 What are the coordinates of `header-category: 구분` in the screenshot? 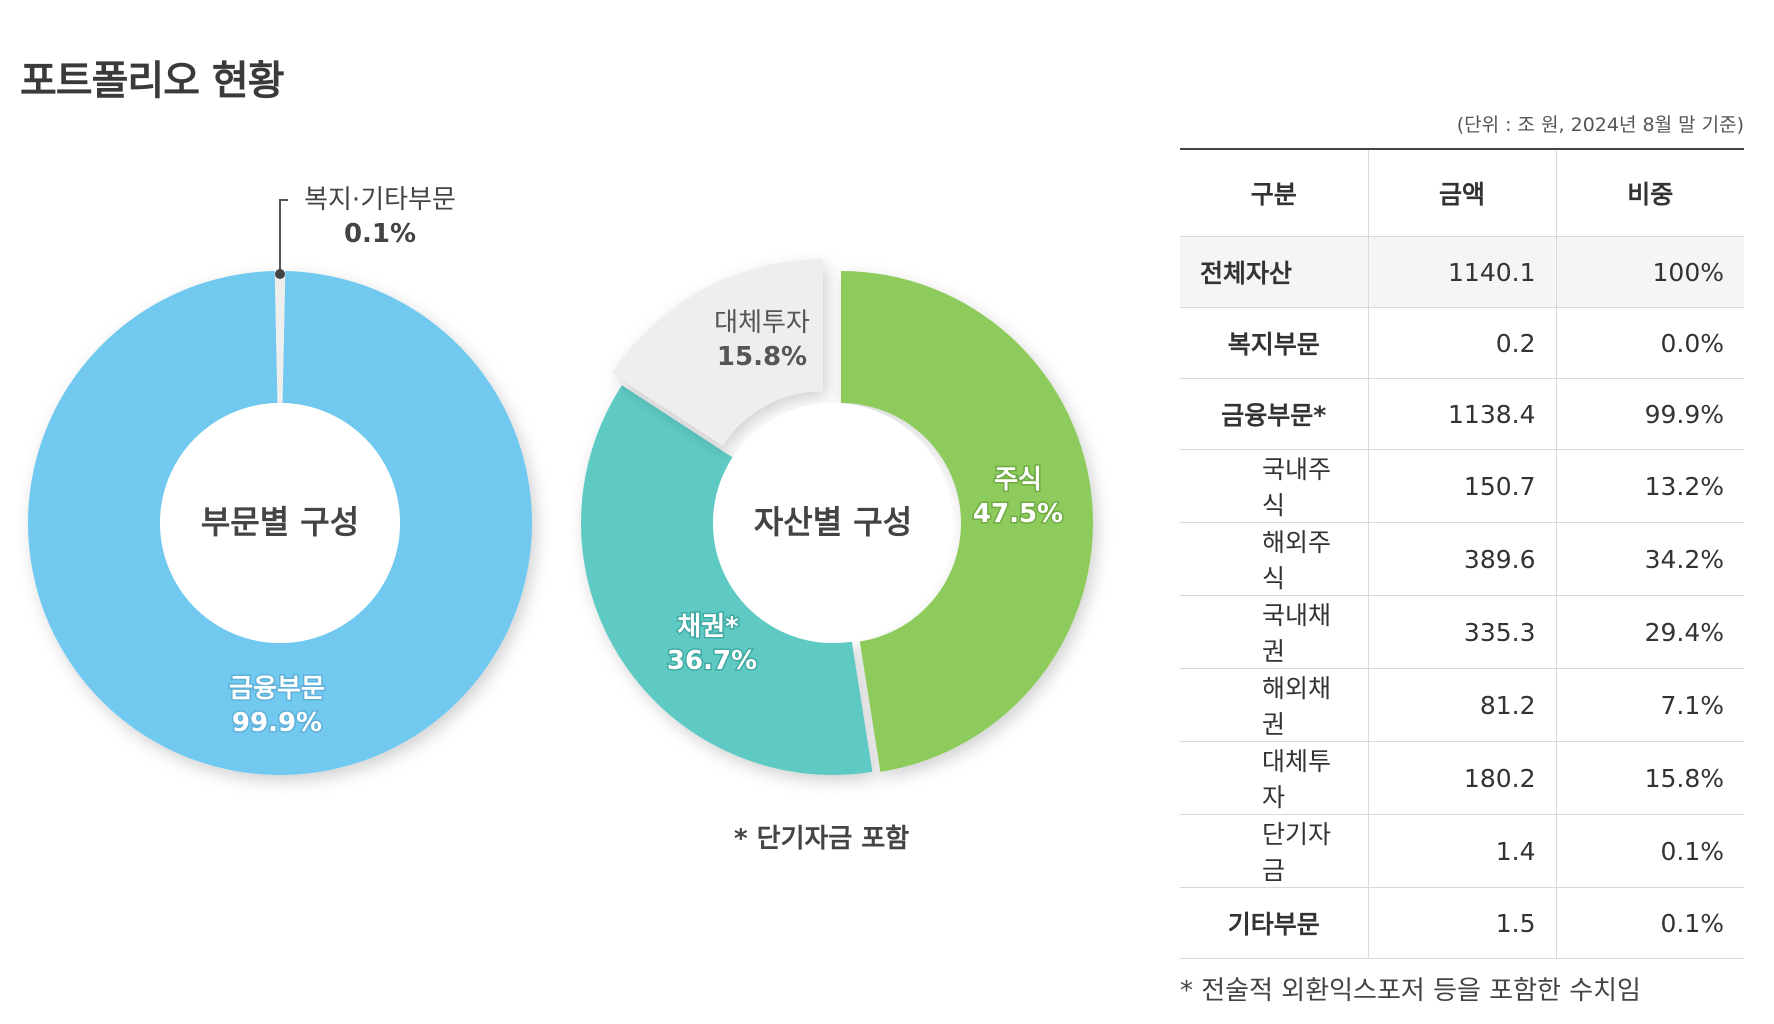 It's located at (1274, 193).